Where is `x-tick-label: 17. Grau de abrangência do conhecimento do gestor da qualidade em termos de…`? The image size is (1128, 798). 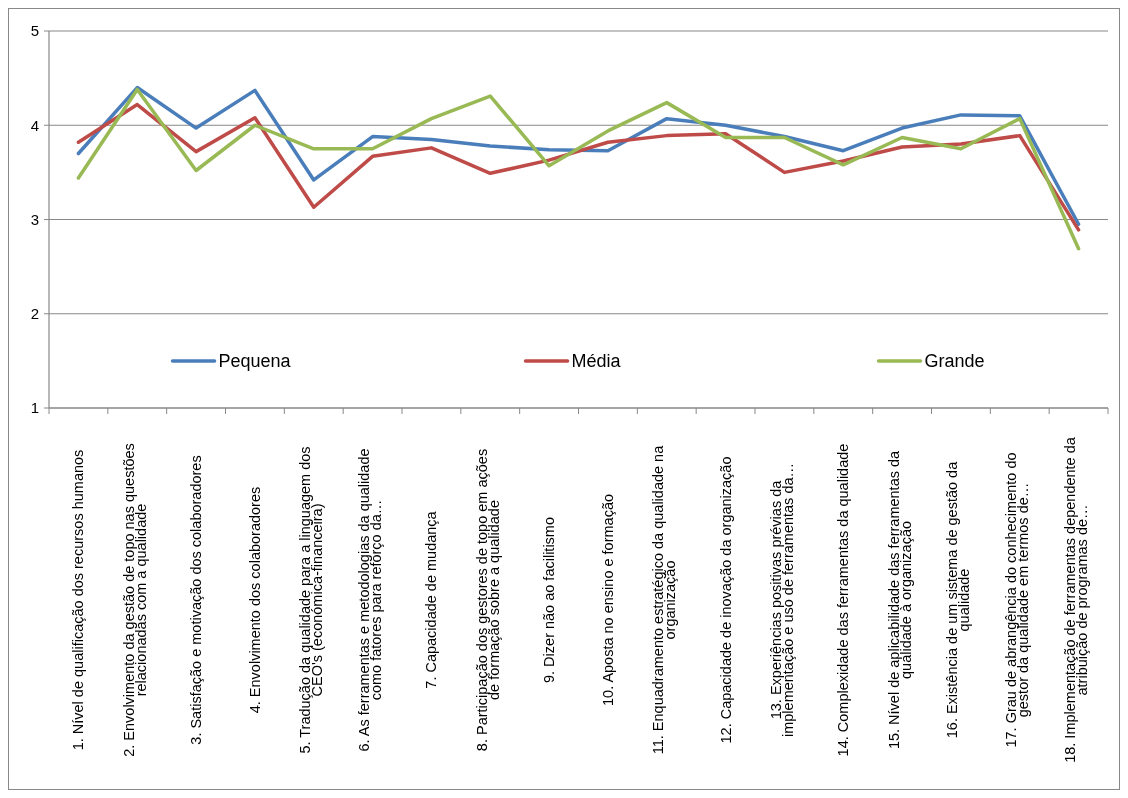 x-tick-label: 17. Grau de abrangência do conhecimento do gestor da qualidade em termos de… is located at coordinates (1017, 600).